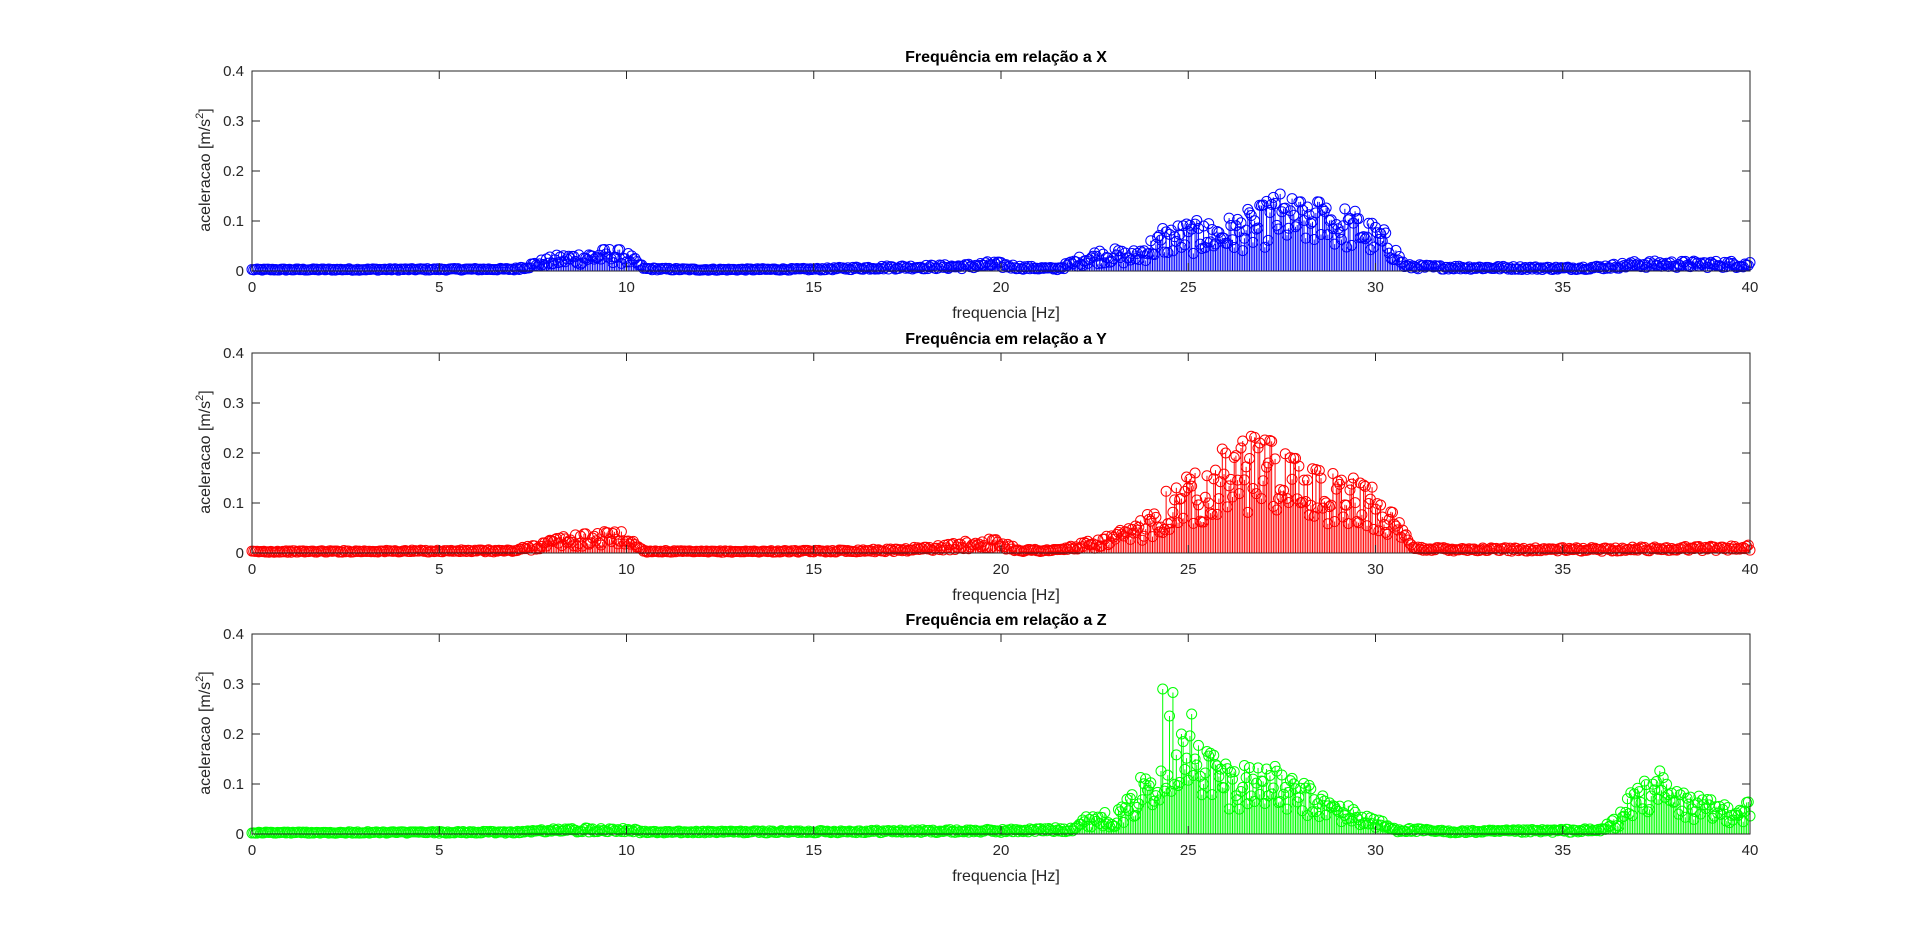 This screenshot has width=1920, height=936. I want to click on x-tick-label: 5, so click(439, 569).